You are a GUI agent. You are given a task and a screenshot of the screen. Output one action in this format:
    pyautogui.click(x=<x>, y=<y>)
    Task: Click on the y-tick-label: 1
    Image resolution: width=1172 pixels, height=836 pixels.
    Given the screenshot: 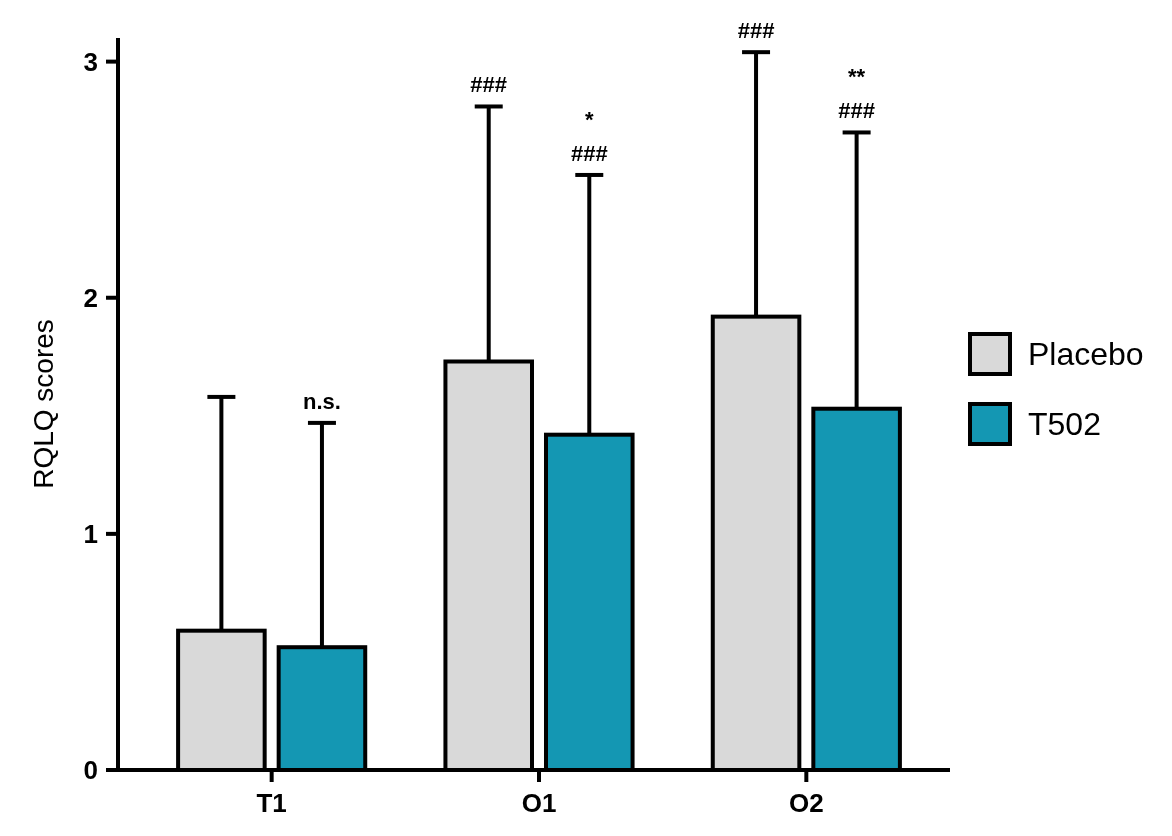 What is the action you would take?
    pyautogui.click(x=90, y=533)
    